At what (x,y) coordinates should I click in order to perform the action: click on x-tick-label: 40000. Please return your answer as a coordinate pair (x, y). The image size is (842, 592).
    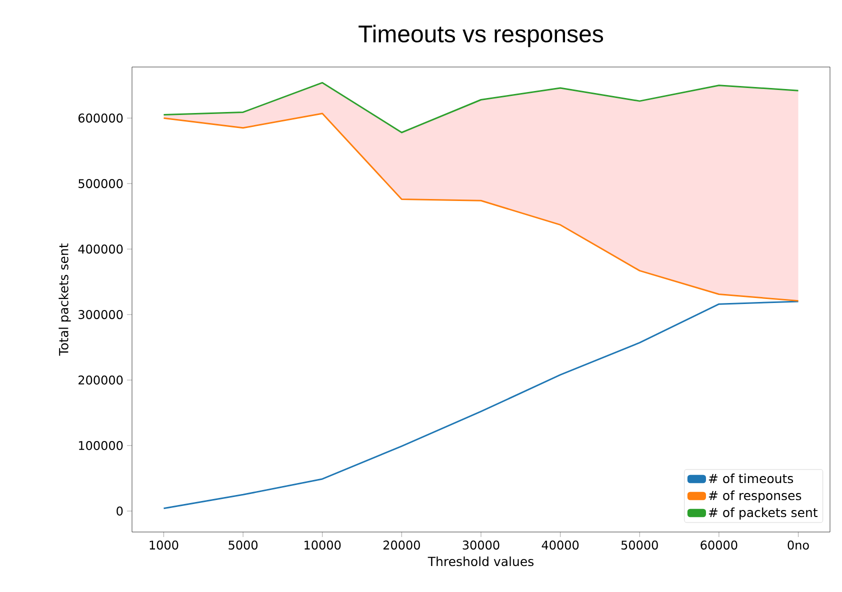
    Looking at the image, I should click on (560, 545).